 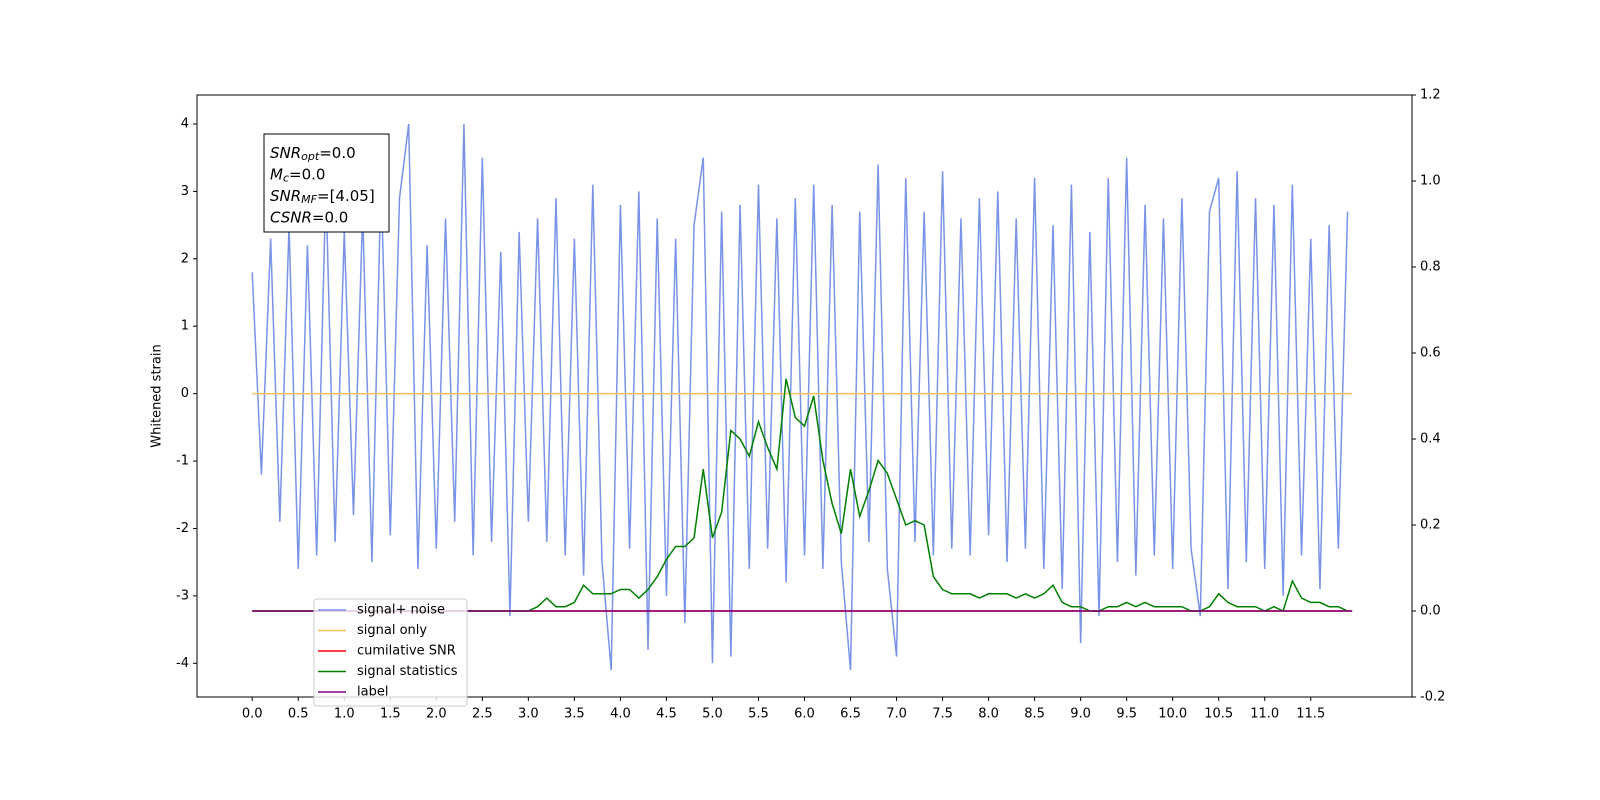 I want to click on annotation-line: CSNR=0.0, so click(x=309, y=217).